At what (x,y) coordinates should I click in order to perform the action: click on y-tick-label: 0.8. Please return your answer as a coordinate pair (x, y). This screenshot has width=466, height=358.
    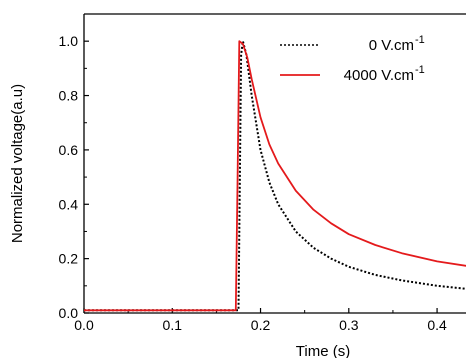
    Looking at the image, I should click on (69, 96).